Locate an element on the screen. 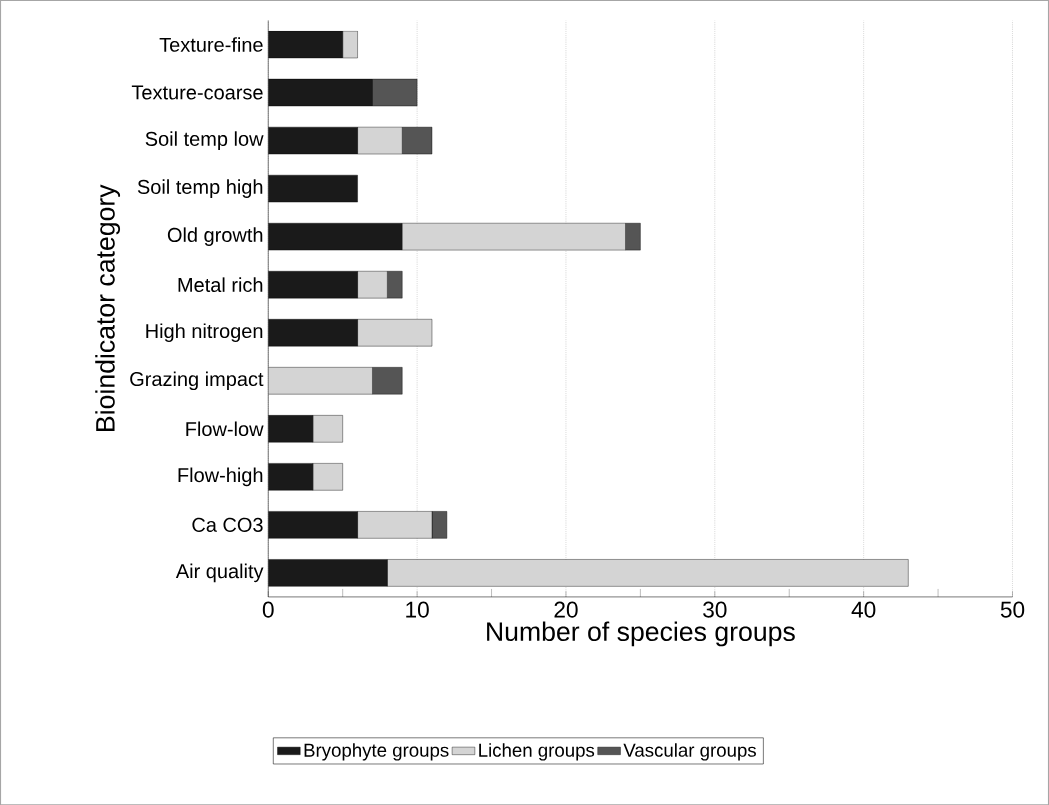 The width and height of the screenshot is (1049, 805). y-tick-label: High nitrogen is located at coordinates (204, 332).